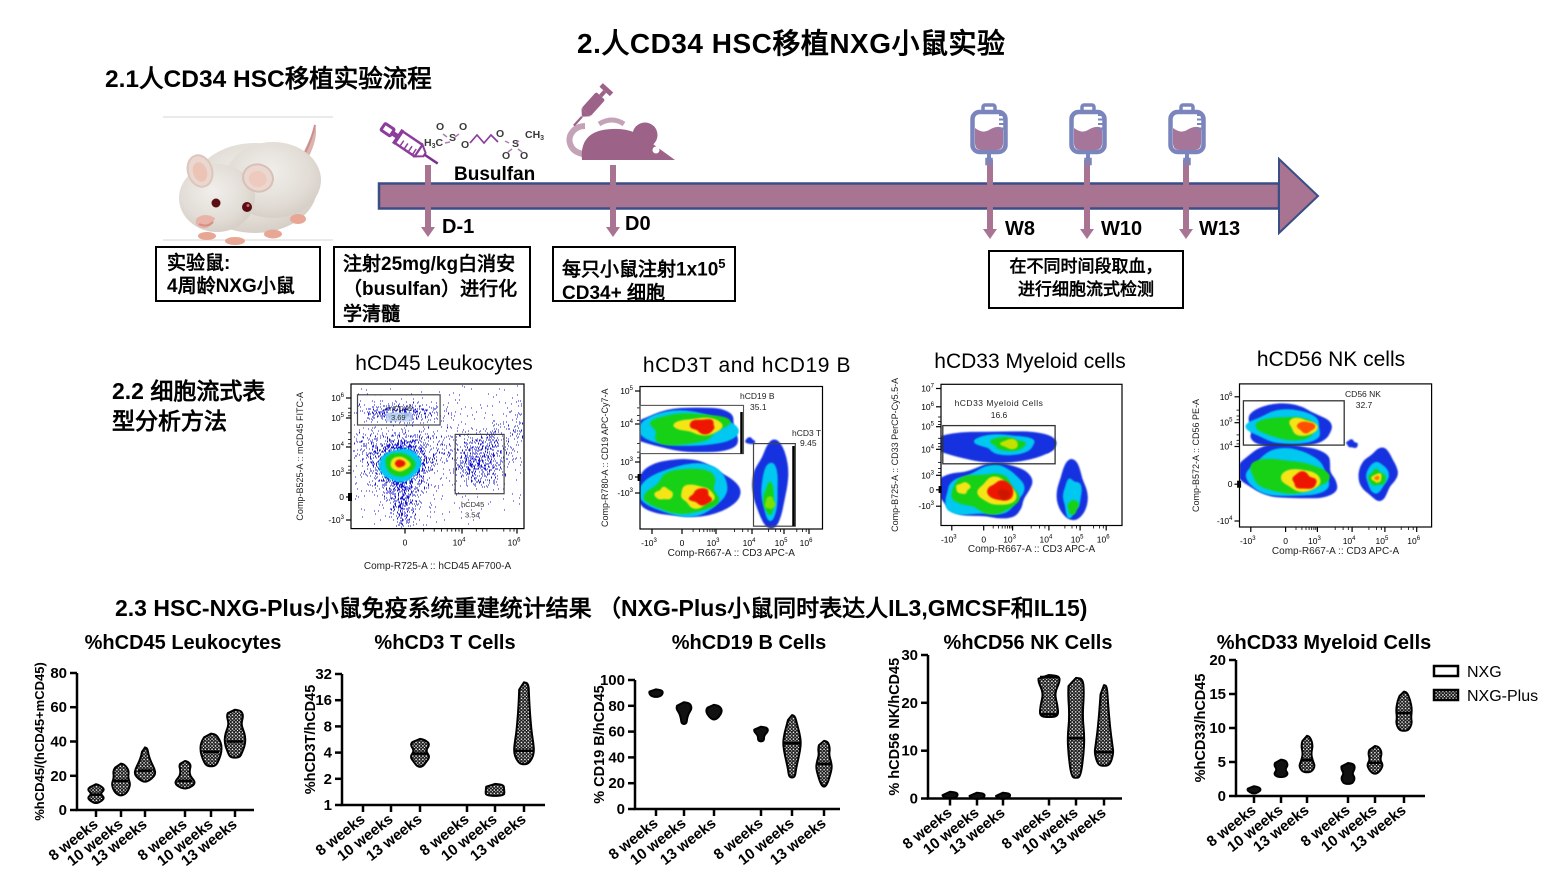 Image resolution: width=1567 pixels, height=881 pixels. Describe the element at coordinates (1222, 762) in the screenshot. I see `svg-text: 5` at that location.